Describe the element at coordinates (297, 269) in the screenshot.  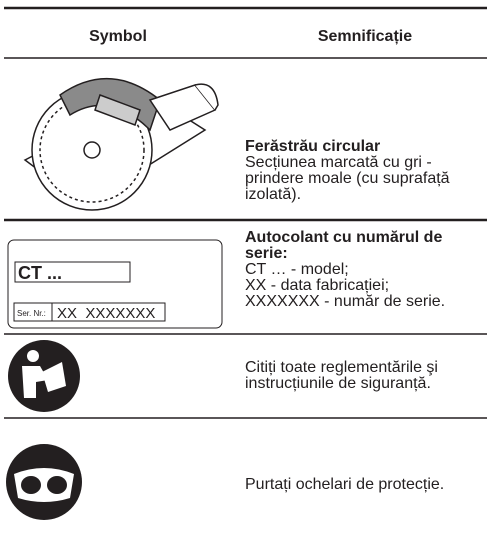
I see `text-line: CT … - model;` at that location.